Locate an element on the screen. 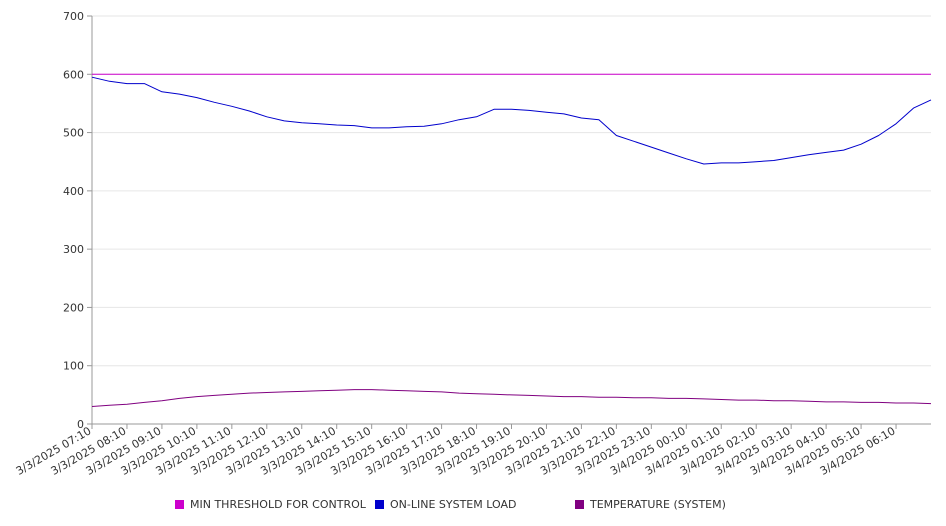 The width and height of the screenshot is (946, 526). legend-item-temperature: TEMPERATURE (SYSTEM) is located at coordinates (650, 504).